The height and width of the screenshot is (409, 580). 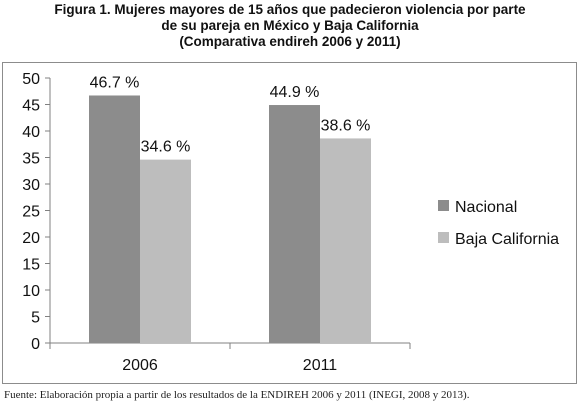 What do you see at coordinates (230, 114) in the screenshot?
I see `data-labels: 46.7 % 34.6 % 44.9 %38.6 %` at bounding box center [230, 114].